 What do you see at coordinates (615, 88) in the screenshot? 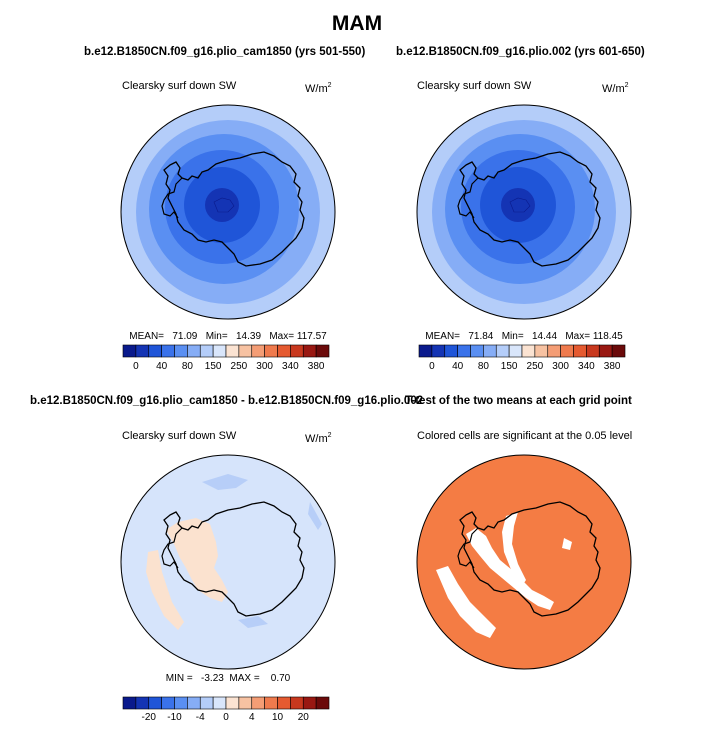
I see `units-label-top-right: W/m2` at bounding box center [615, 88].